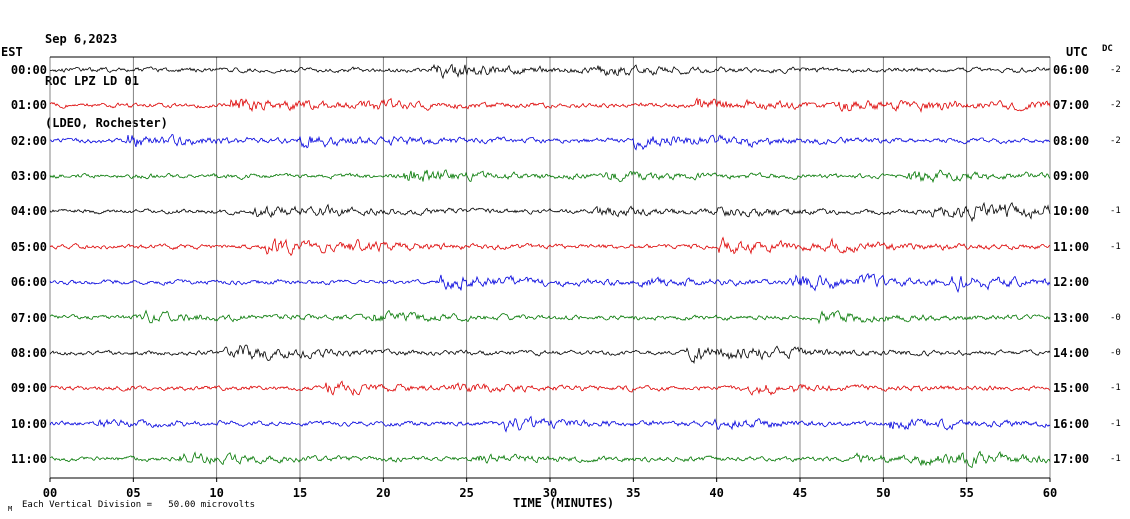 The image size is (1130, 519). Describe the element at coordinates (883, 493) in the screenshot. I see `x-tick-label: 50` at that location.